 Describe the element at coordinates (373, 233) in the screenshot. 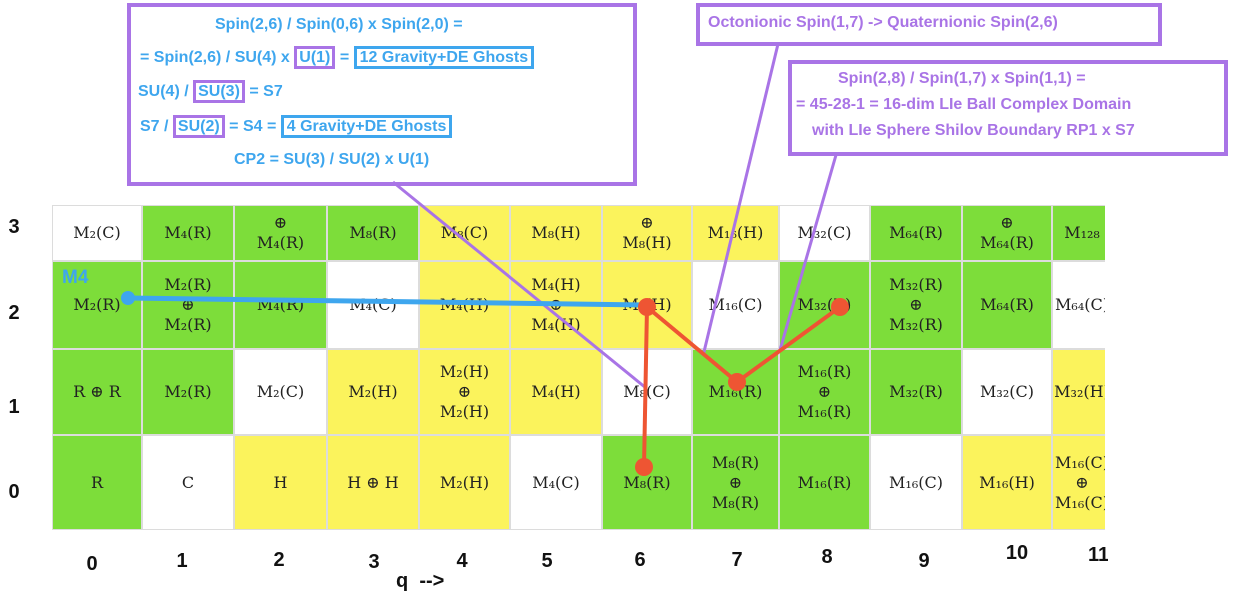

I see `algebra-cell-r3-q3: M₈(R)` at that location.